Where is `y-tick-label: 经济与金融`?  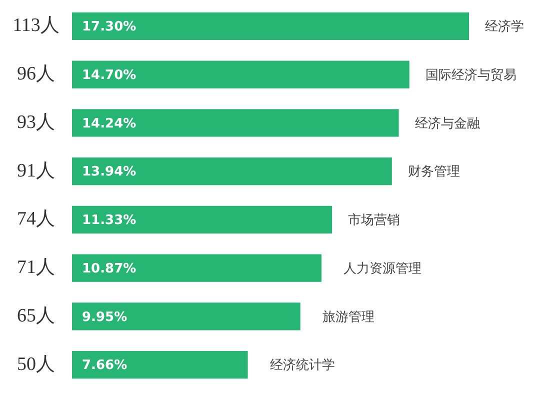
y-tick-label: 经济与金融 is located at coordinates (447, 124).